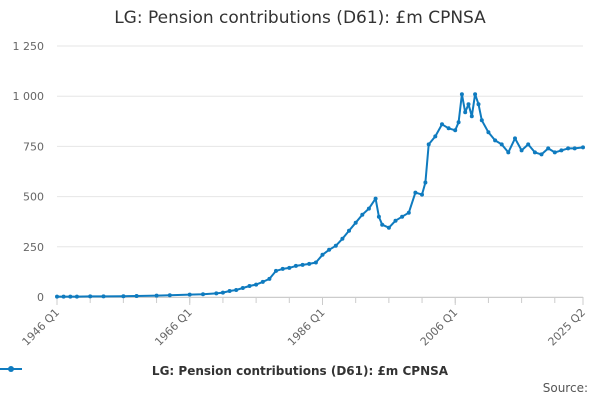  What do you see at coordinates (567, 327) in the screenshot?
I see `x-tick-label: 2025 Q2` at bounding box center [567, 327].